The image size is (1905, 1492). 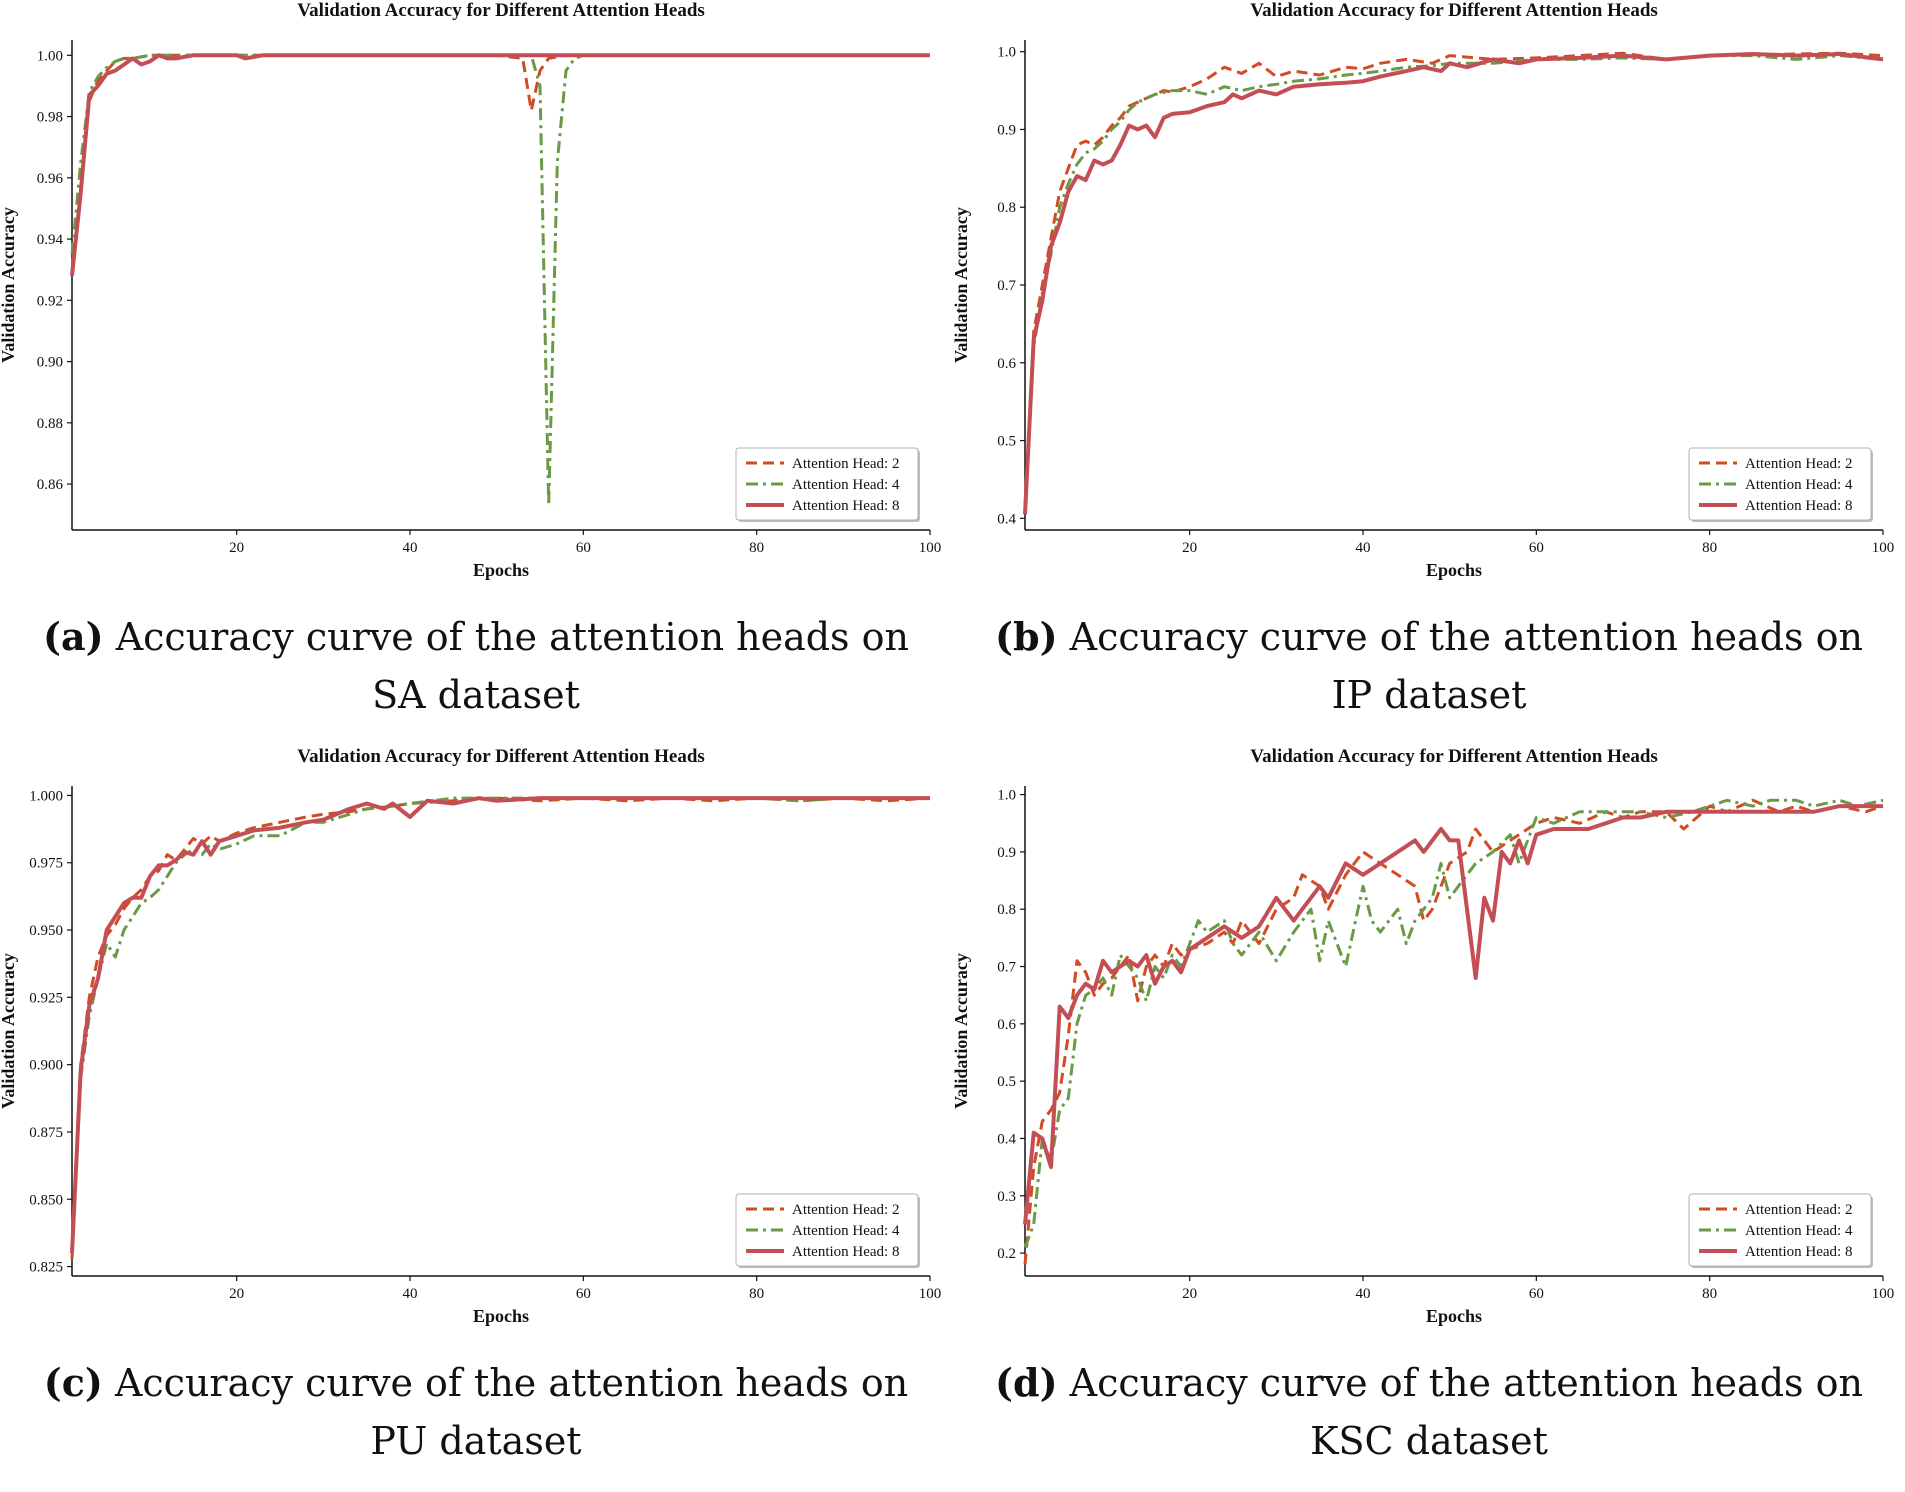 I want to click on y-tick-label: 0.925, so click(x=46, y=998).